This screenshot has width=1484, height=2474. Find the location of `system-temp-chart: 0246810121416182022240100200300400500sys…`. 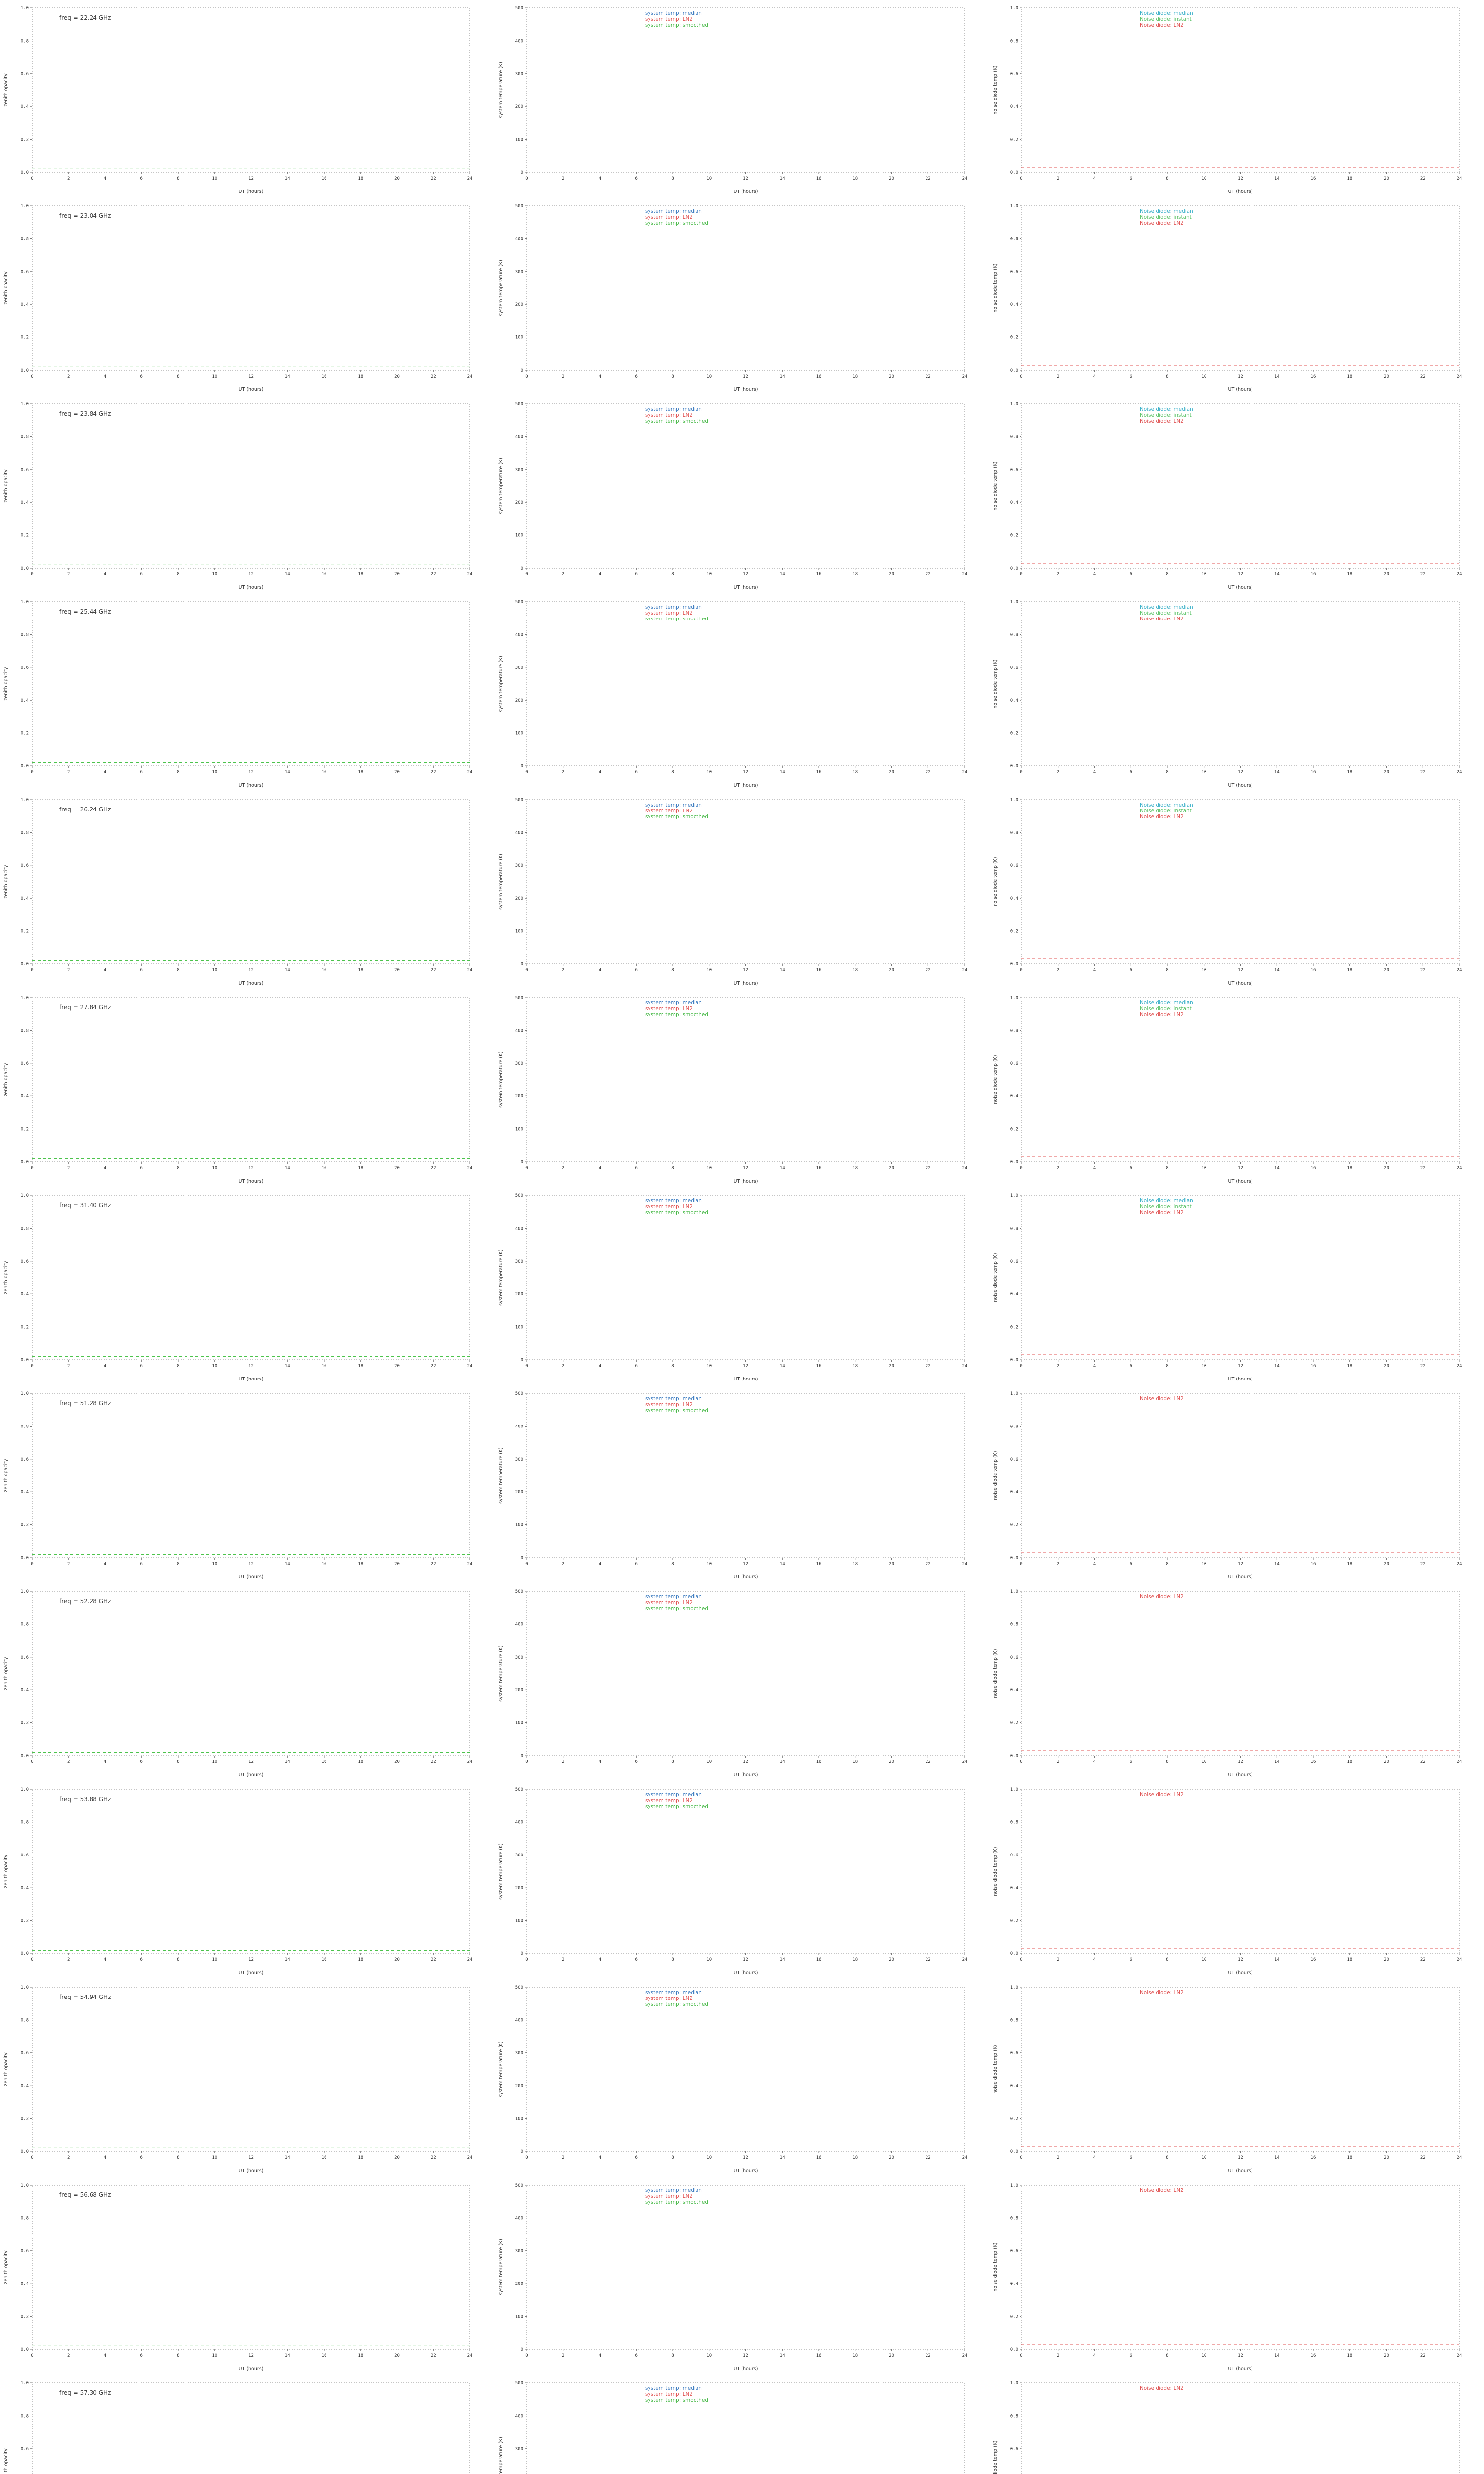

system-temp-chart: 0246810121416182022240100200300400500sys… is located at coordinates (731, 2428).